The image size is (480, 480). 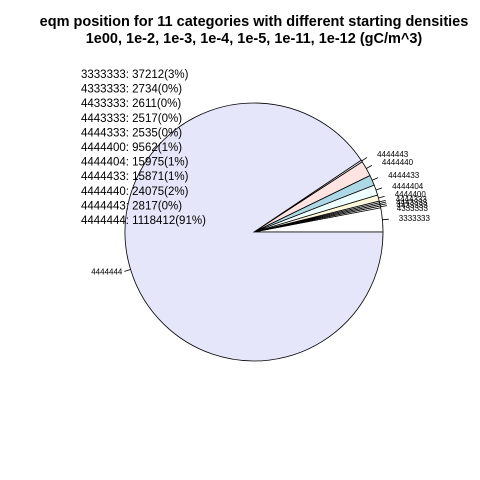 I want to click on legend-entry: 4444440: 24075(2%), so click(x=135, y=192).